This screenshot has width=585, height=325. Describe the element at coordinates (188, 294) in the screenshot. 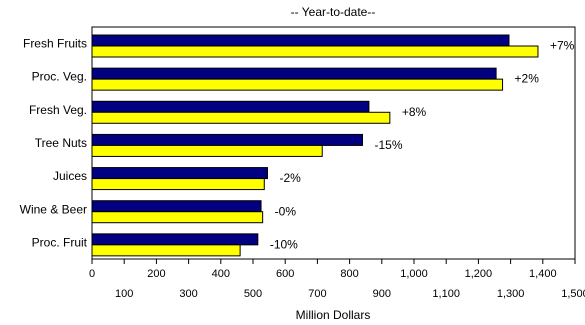

I see `x-tick-label: 300` at that location.